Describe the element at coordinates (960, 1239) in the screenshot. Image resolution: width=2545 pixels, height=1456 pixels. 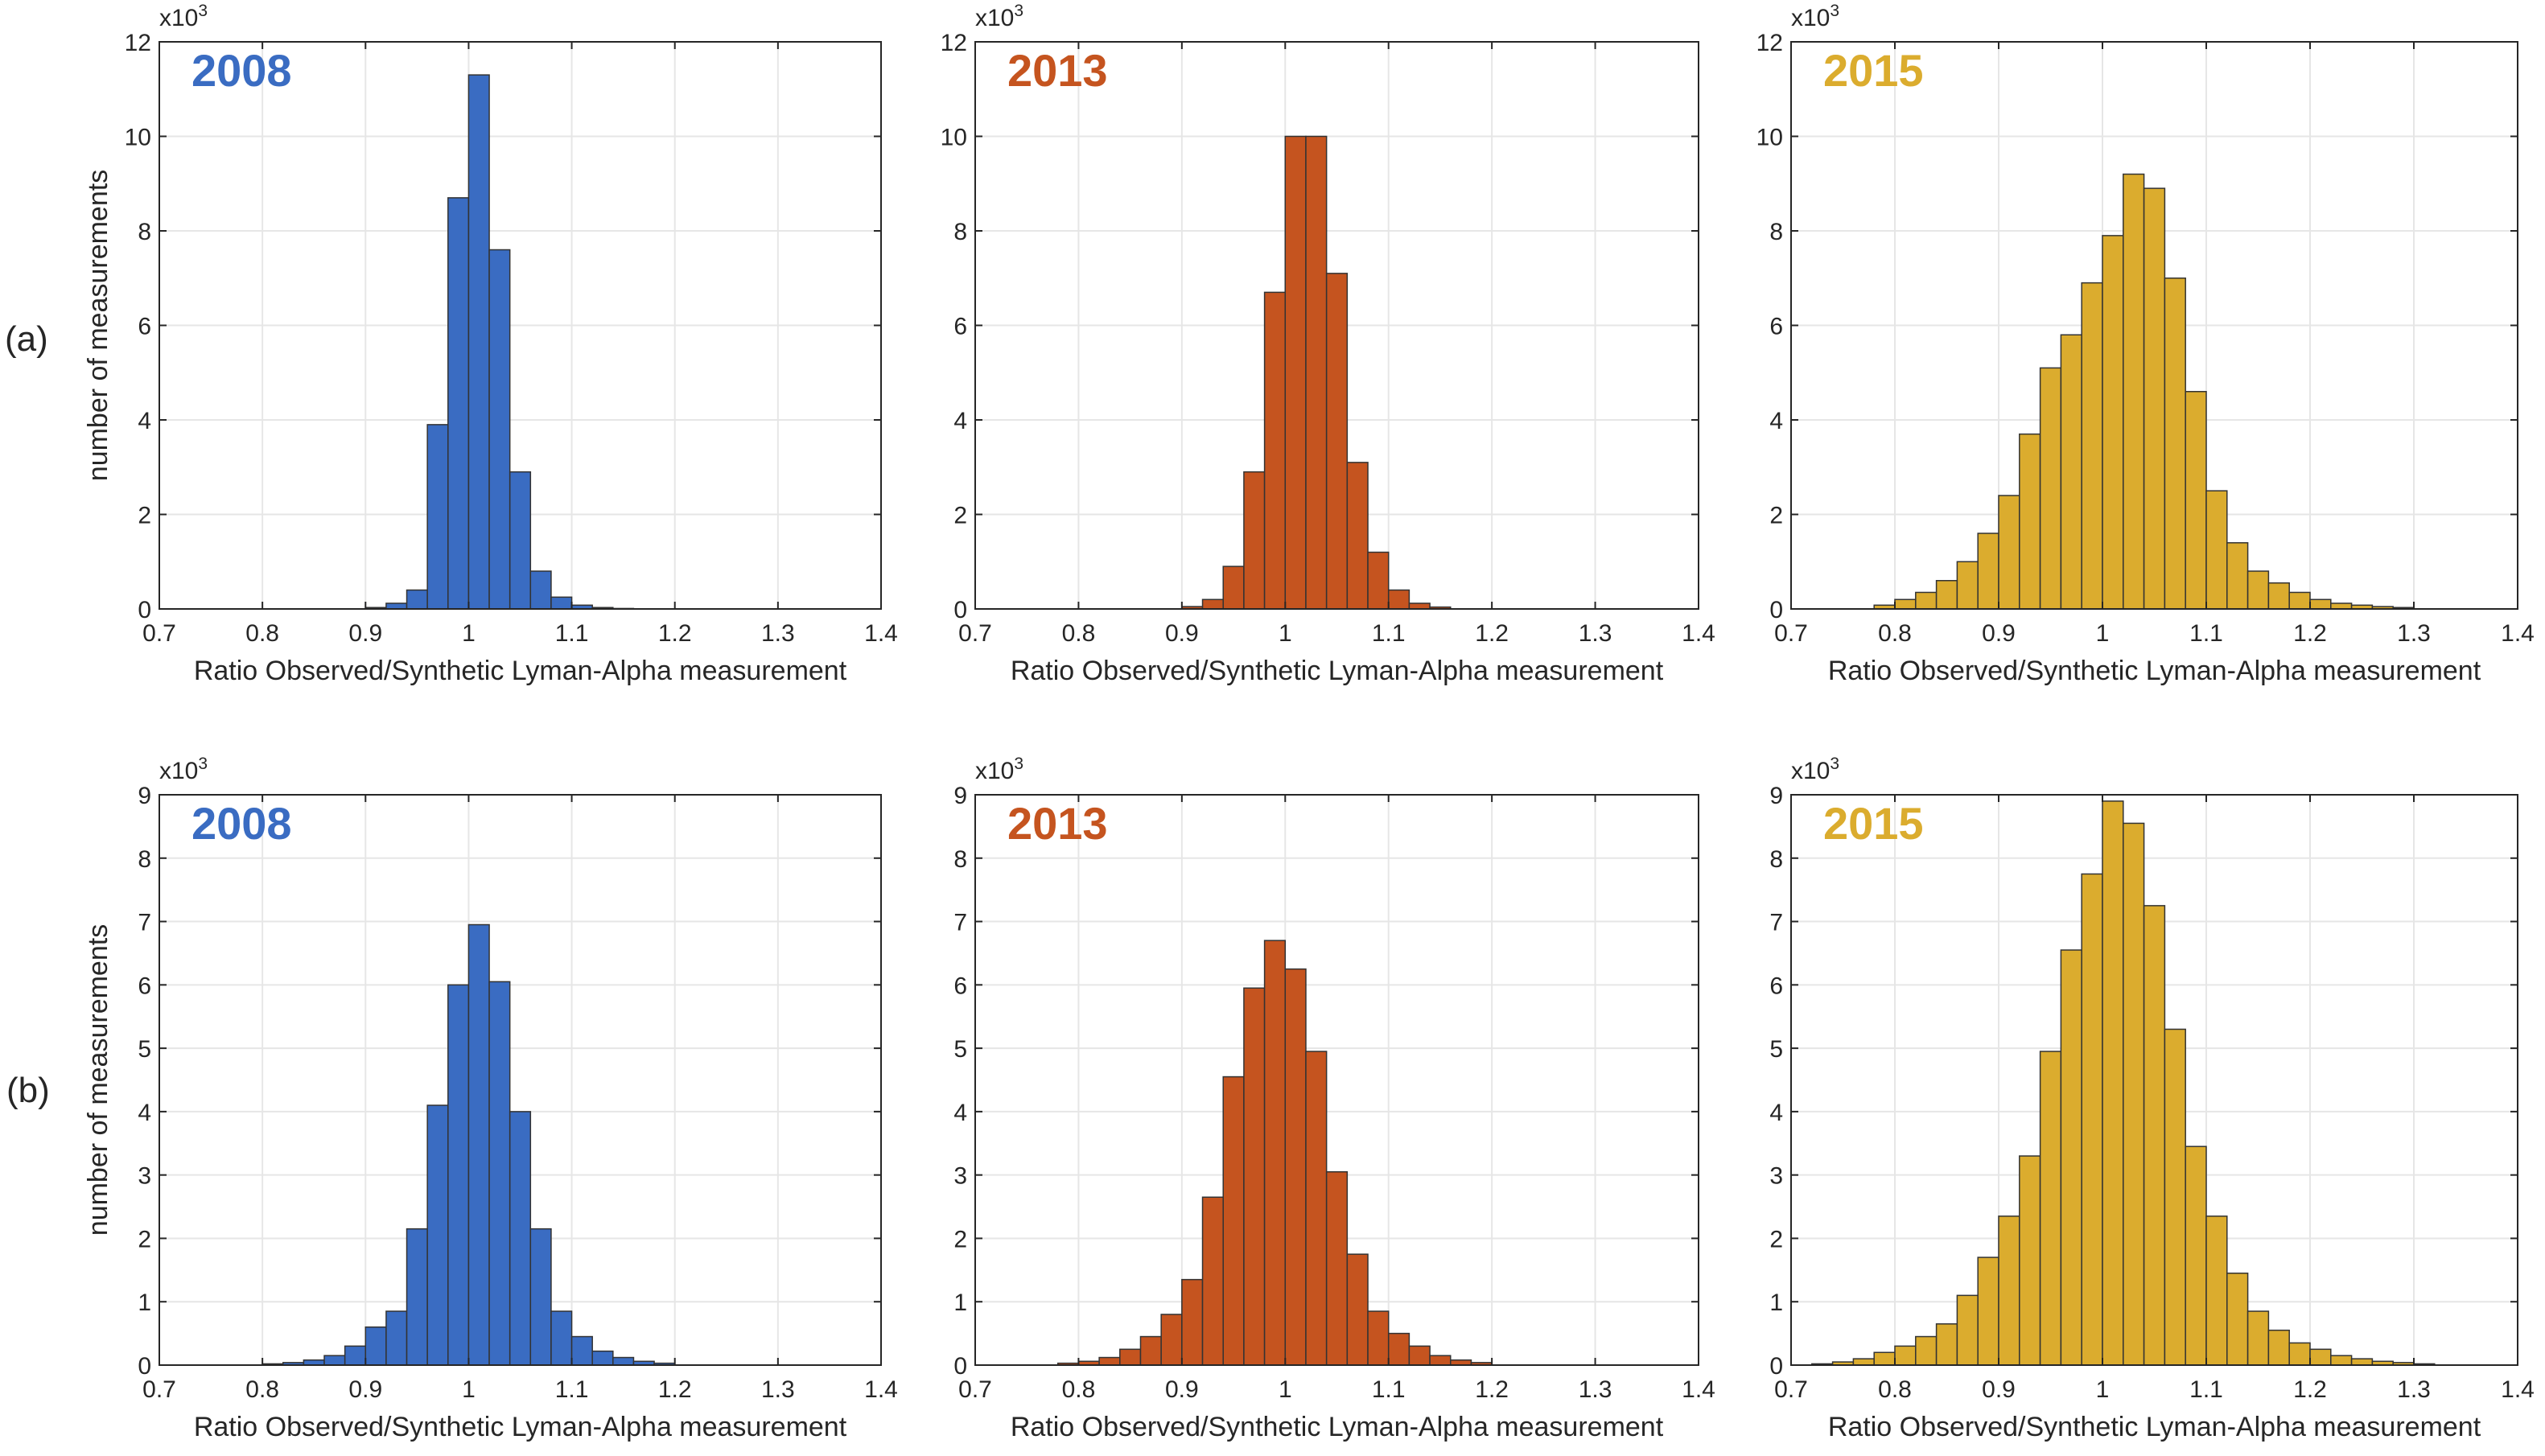
I see `y-tick-label: 2` at that location.